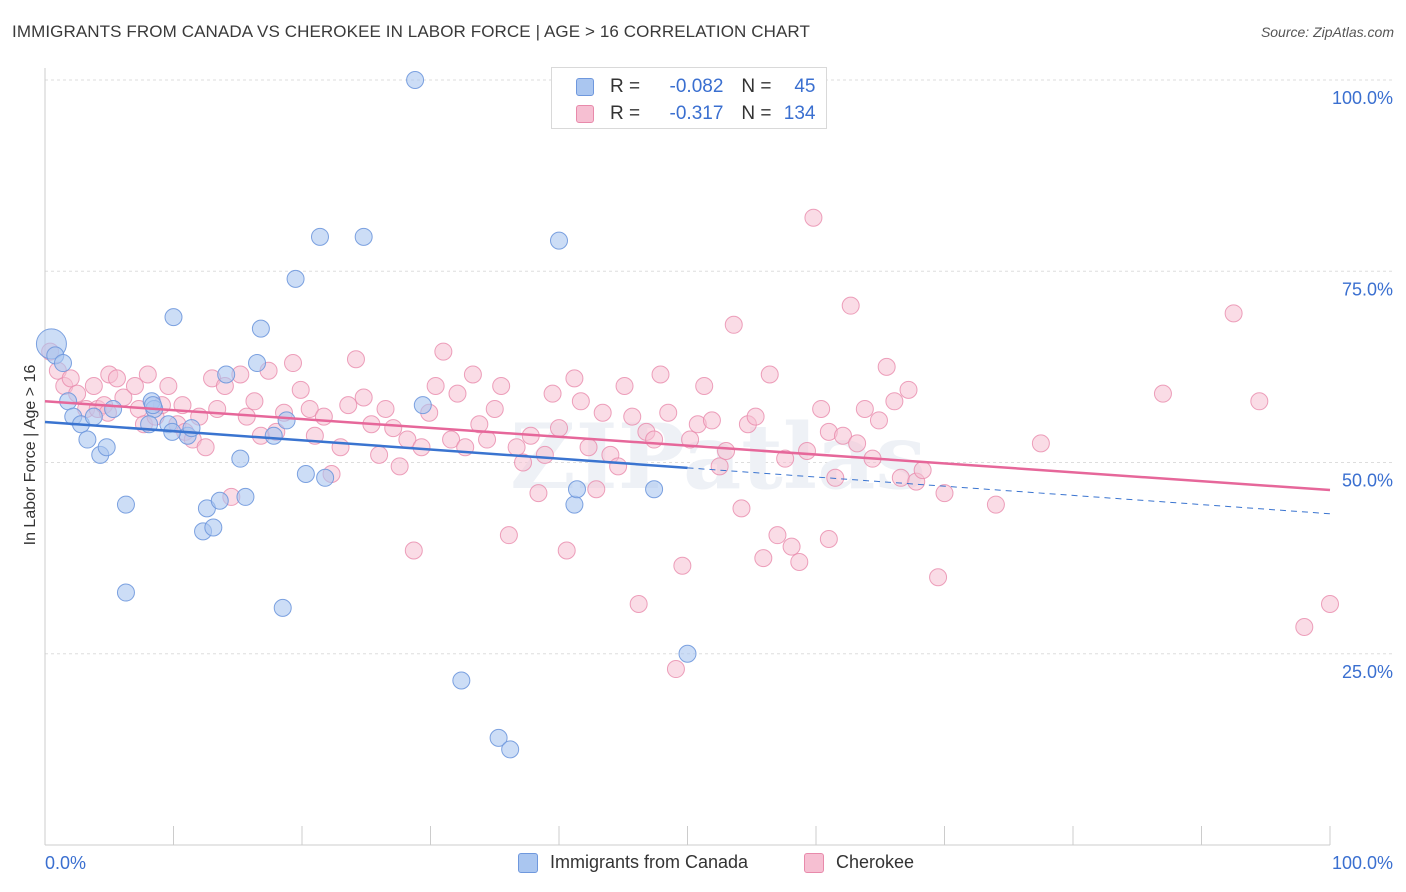 Image resolution: width=1406 pixels, height=892 pixels. I want to click on stats-row-canada: R = -0.082 N = 45, so click(696, 87).